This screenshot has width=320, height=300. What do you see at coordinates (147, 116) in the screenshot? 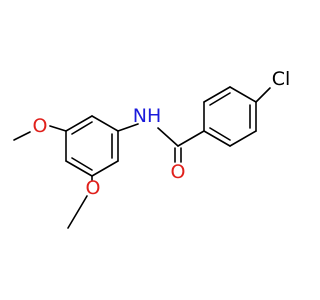
I see `atom-label: NH` at bounding box center [147, 116].